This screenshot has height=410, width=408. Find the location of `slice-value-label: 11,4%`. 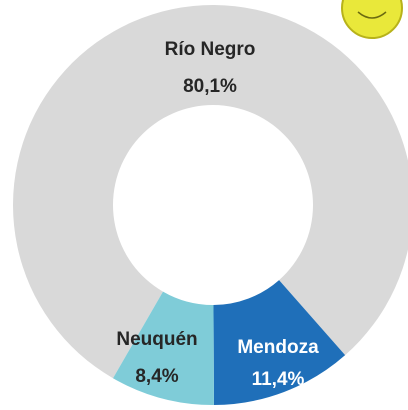

slice-value-label: 11,4% is located at coordinates (278, 379).